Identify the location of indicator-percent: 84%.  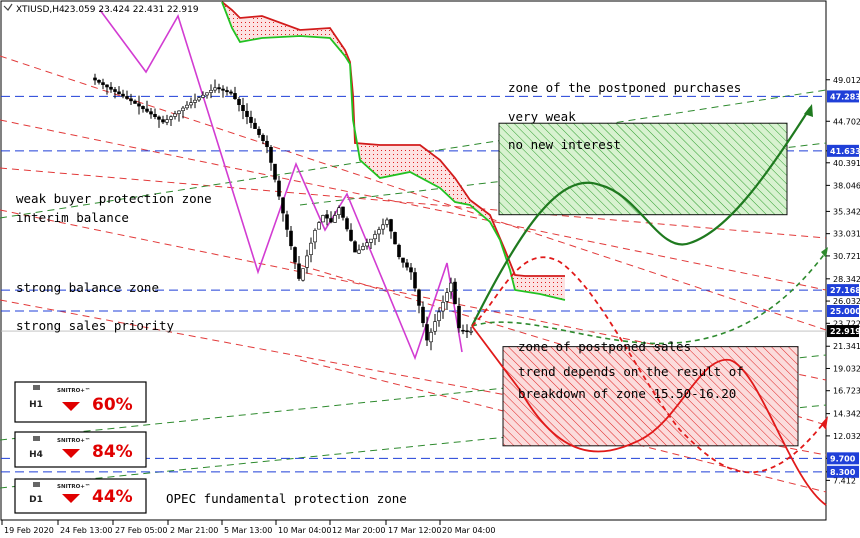
(112, 452).